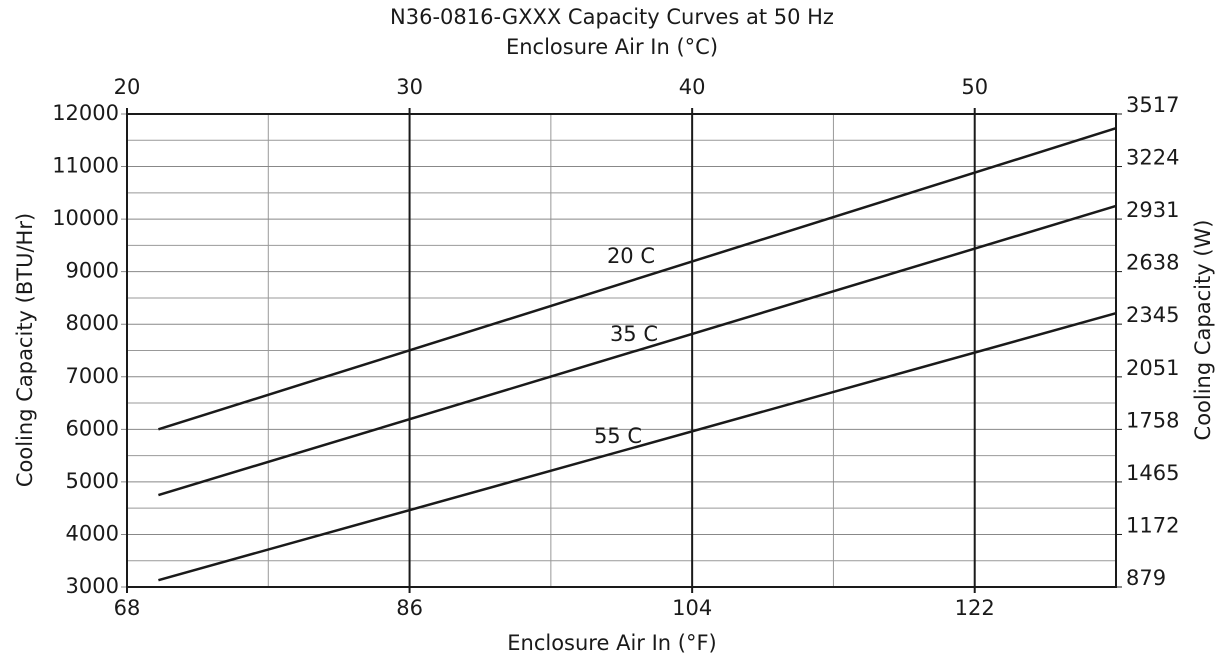  Describe the element at coordinates (1146, 578) in the screenshot. I see `y2-tick-label: 879` at that location.